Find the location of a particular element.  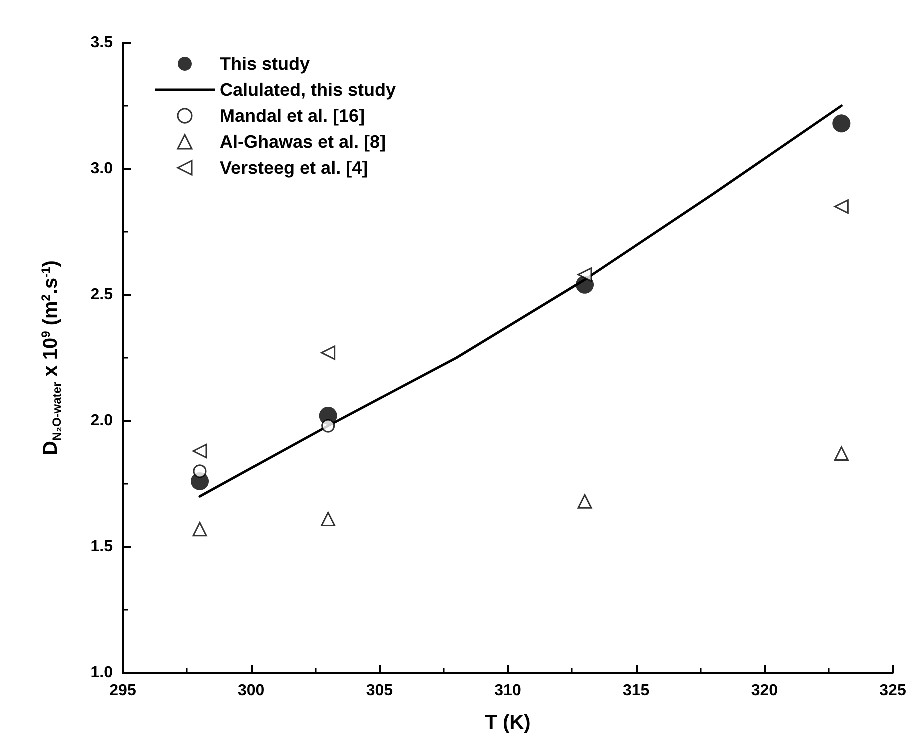

x-tick-label: 310 is located at coordinates (508, 691).